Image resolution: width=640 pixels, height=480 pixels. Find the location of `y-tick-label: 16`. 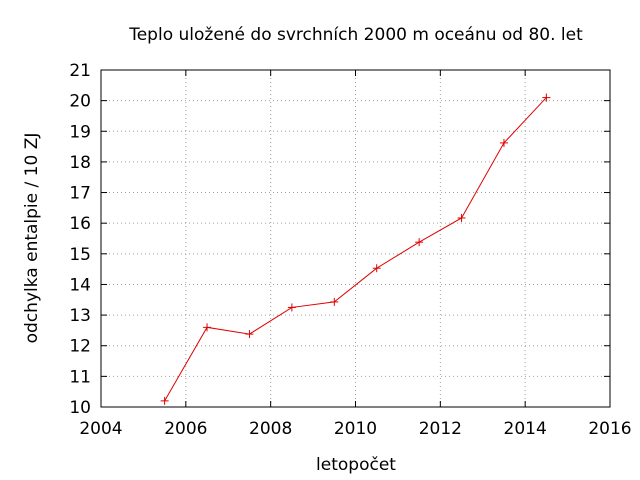

y-tick-label: 16 is located at coordinates (80, 224).